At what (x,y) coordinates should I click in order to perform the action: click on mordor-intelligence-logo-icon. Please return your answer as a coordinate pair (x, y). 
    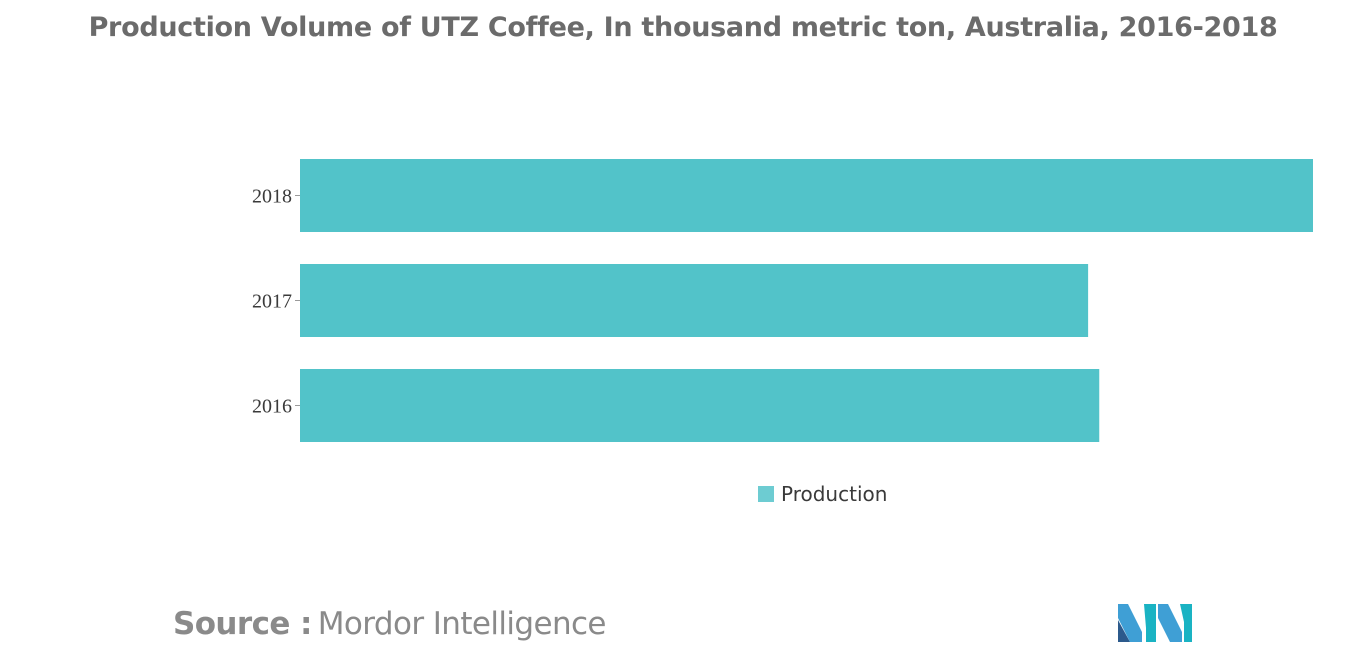
    Looking at the image, I should click on (1155, 623).